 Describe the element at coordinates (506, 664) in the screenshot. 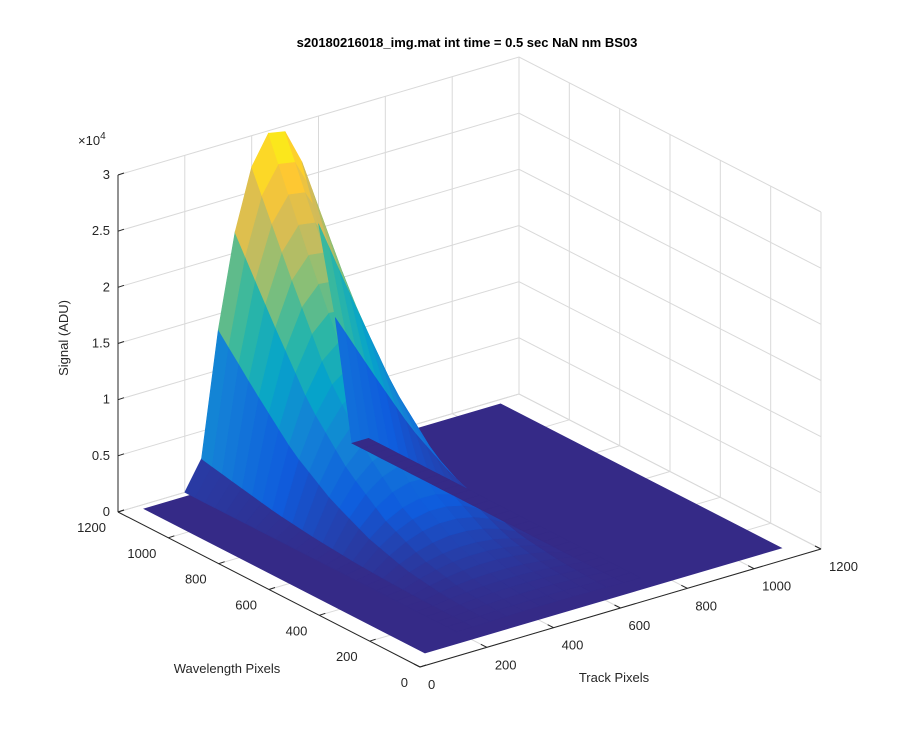

I see `track-tick-label: 200` at that location.